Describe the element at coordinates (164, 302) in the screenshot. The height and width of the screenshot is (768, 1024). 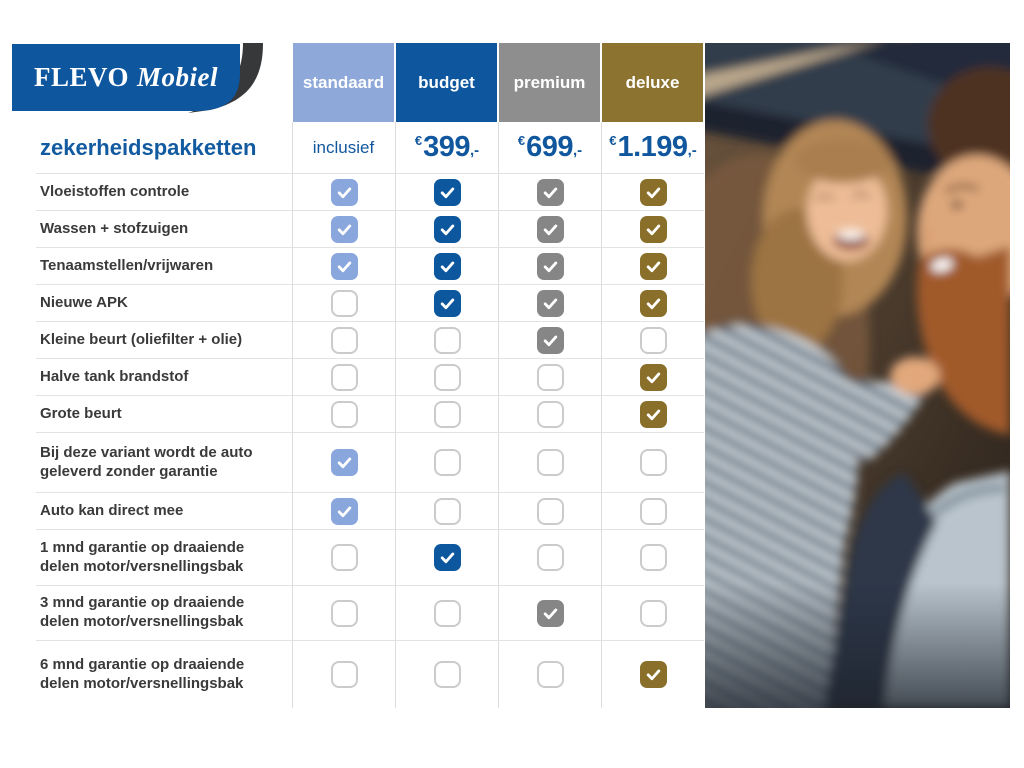
I see `feature-label: Nieuwe APK` at that location.